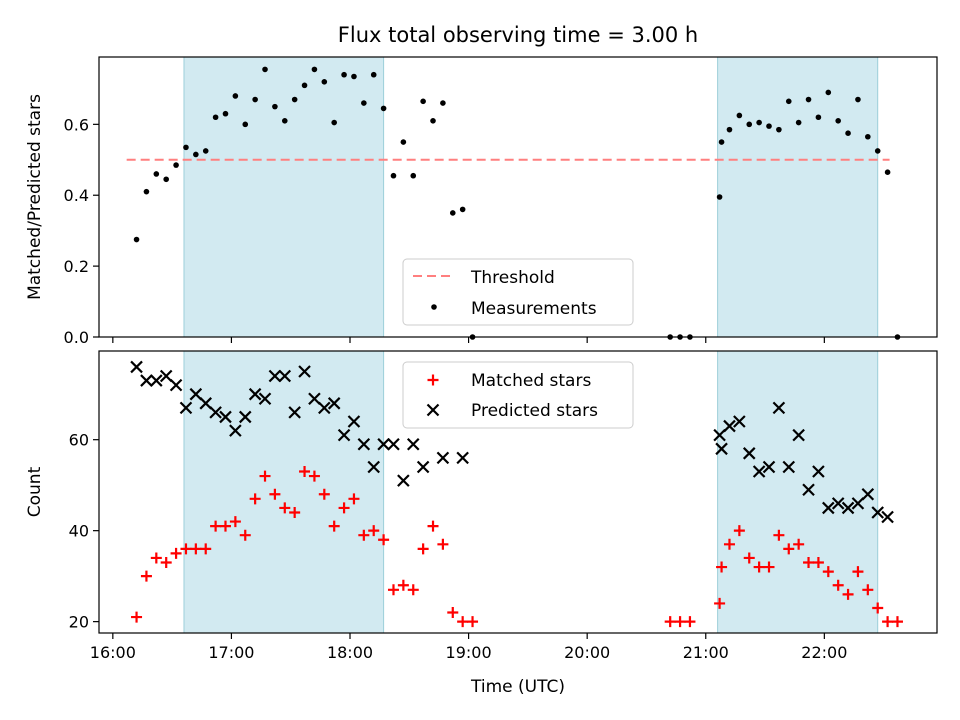 This screenshot has height=720, width=960. What do you see at coordinates (469, 652) in the screenshot?
I see `x-tick-label: 19:00` at bounding box center [469, 652].